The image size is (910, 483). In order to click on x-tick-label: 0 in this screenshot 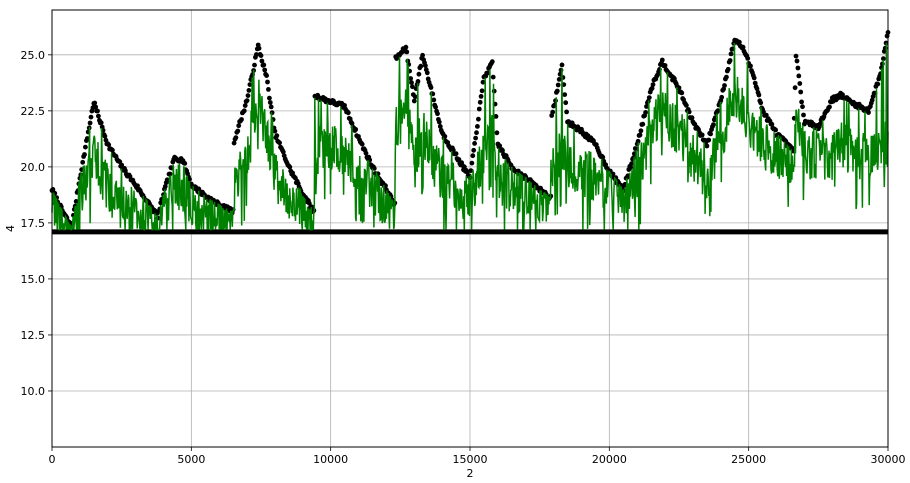, I will do `click(52, 459)`.